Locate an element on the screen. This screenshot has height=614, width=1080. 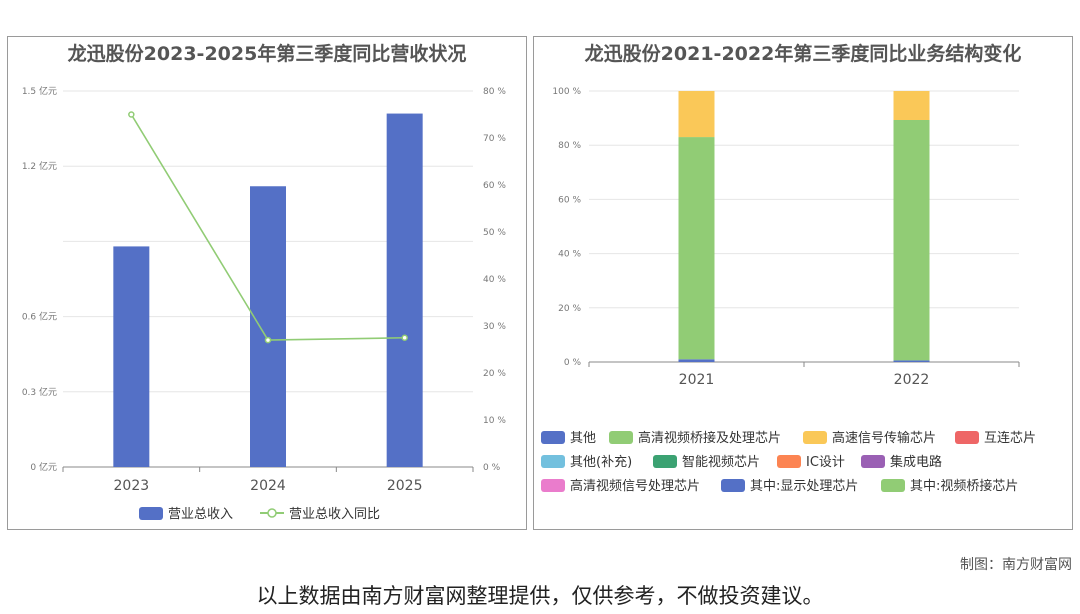
legend-label: 其他 is located at coordinates (583, 438).